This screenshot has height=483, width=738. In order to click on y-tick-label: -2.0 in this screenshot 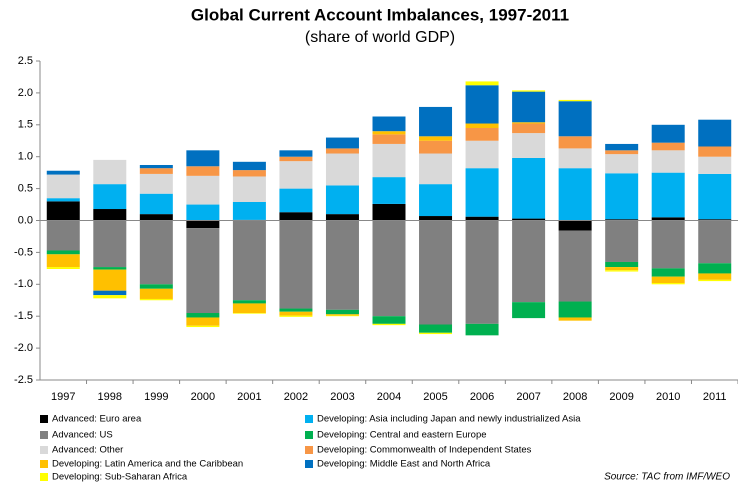, I will do `click(23, 348)`.